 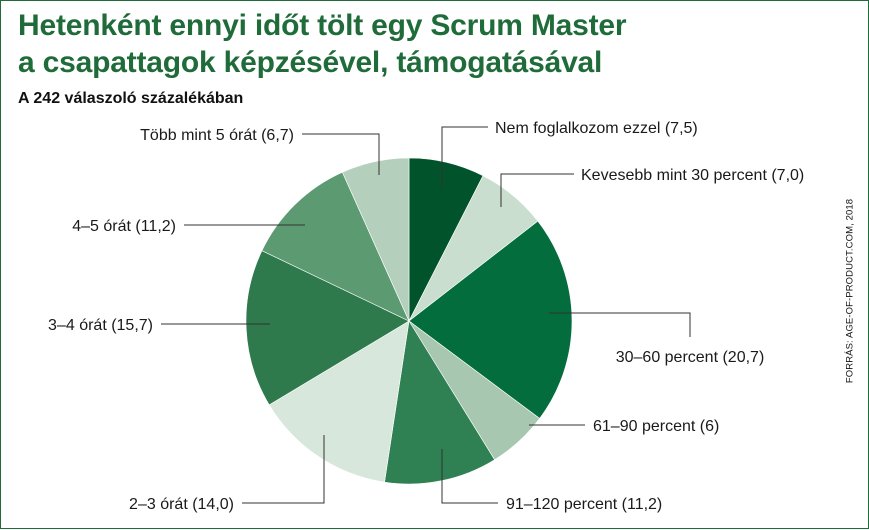 What do you see at coordinates (100, 325) in the screenshot?
I see `slice-label: 3–4 órát (15,7)` at bounding box center [100, 325].